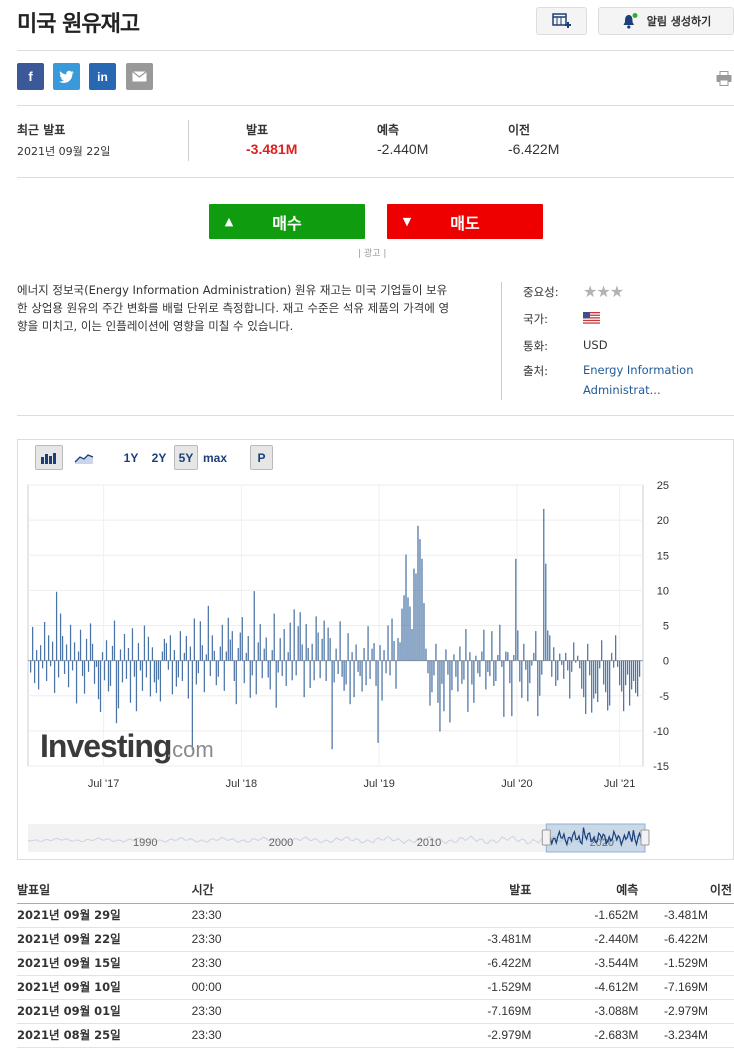 The height and width of the screenshot is (1058, 734). Describe the element at coordinates (84, 457) in the screenshot. I see `area-chart-toggle` at that location.